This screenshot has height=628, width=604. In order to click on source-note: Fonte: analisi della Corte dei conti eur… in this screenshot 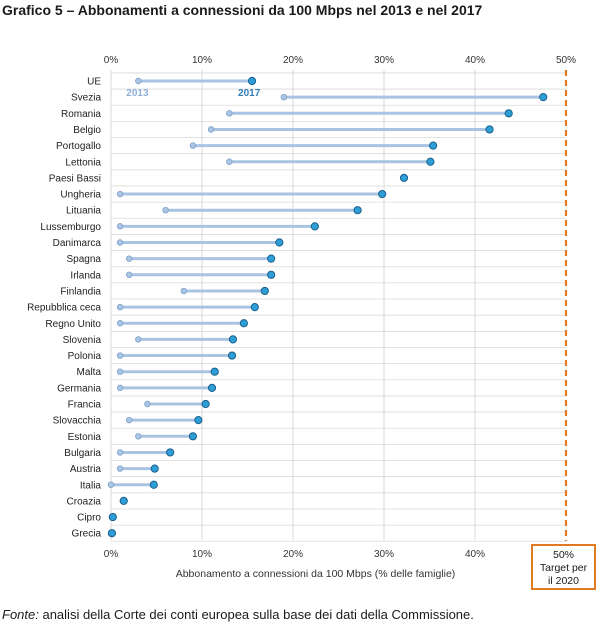, I will do `click(238, 614)`.